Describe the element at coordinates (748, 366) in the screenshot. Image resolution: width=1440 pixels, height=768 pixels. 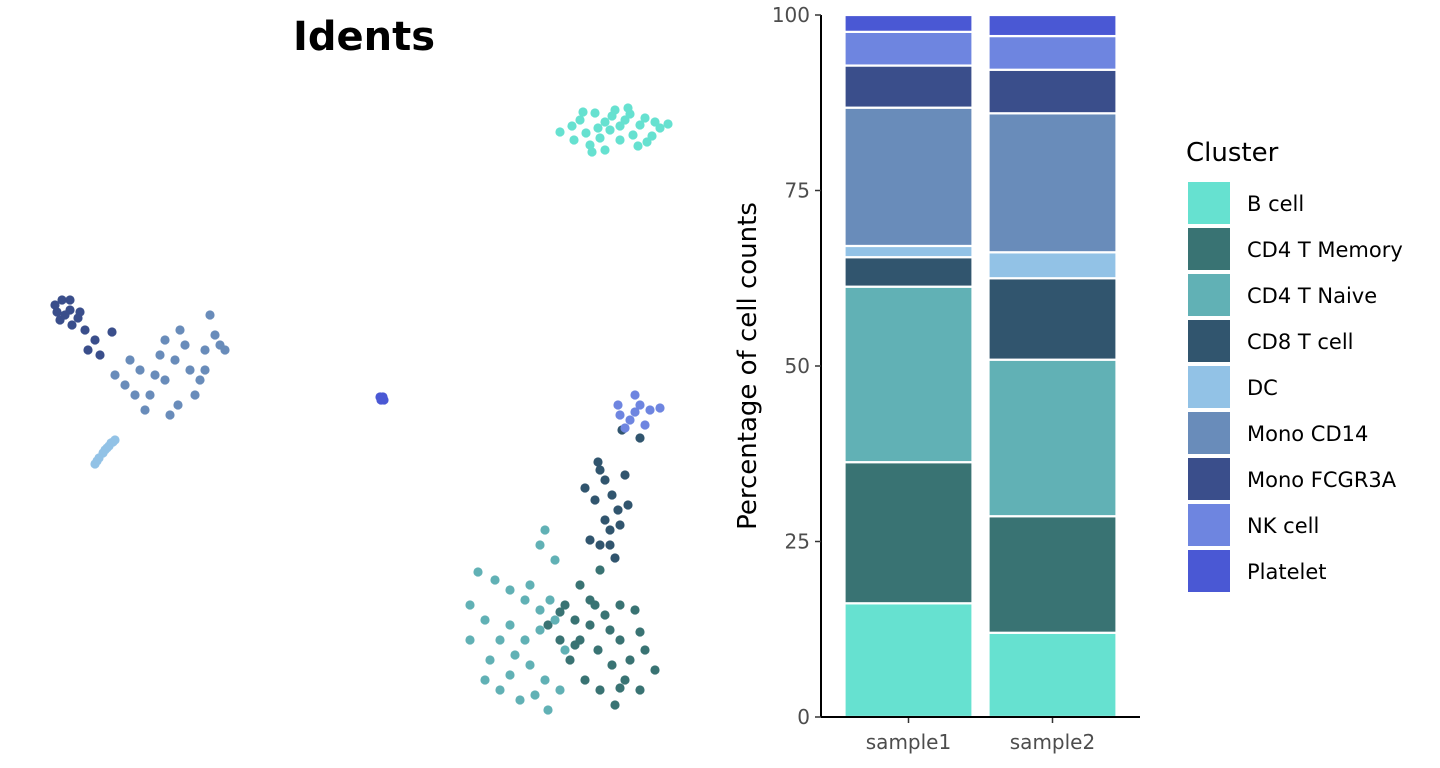
I see `y-axis-title: Percentage of cell counts` at that location.